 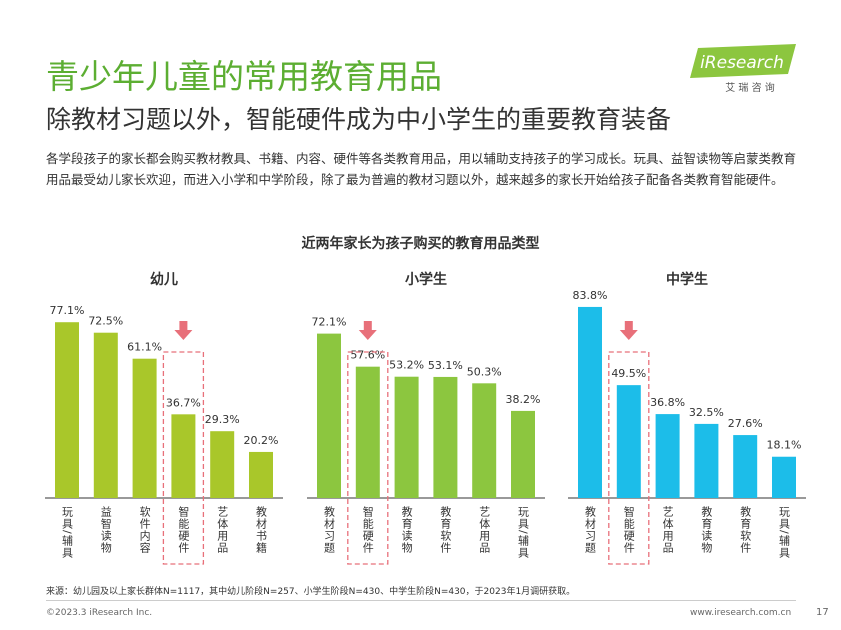 I want to click on chart-title: 幼儿, so click(x=164, y=279).